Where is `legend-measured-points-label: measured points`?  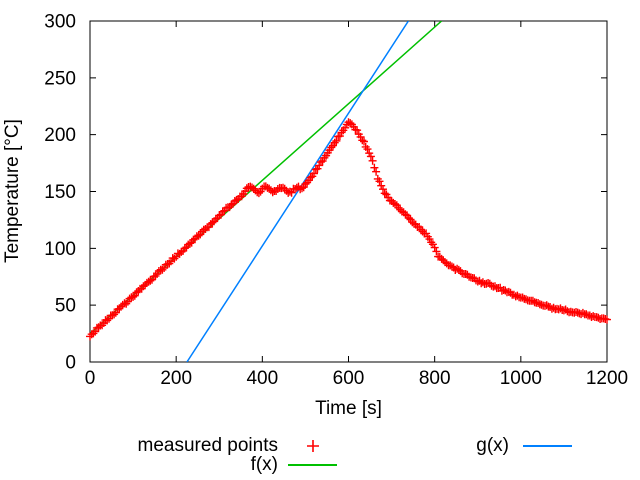
legend-measured-points-label: measured points is located at coordinates (207, 445).